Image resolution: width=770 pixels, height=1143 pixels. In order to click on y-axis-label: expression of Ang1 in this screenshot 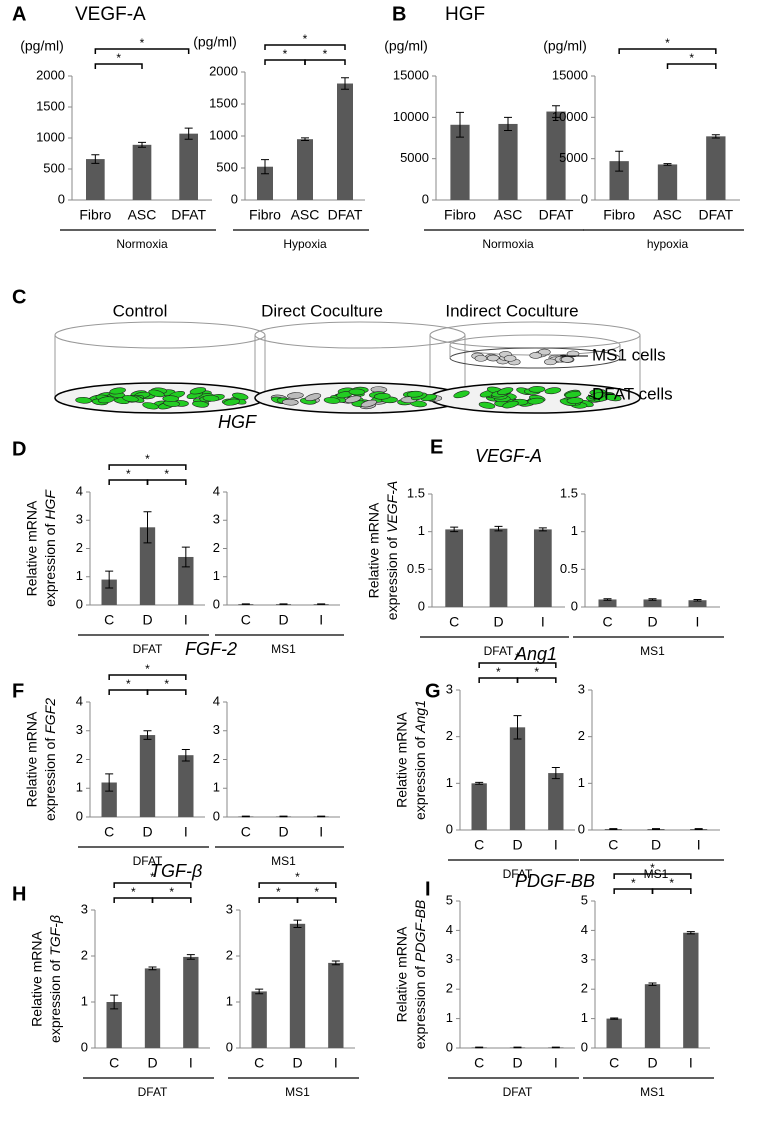, I will do `click(420, 760)`.